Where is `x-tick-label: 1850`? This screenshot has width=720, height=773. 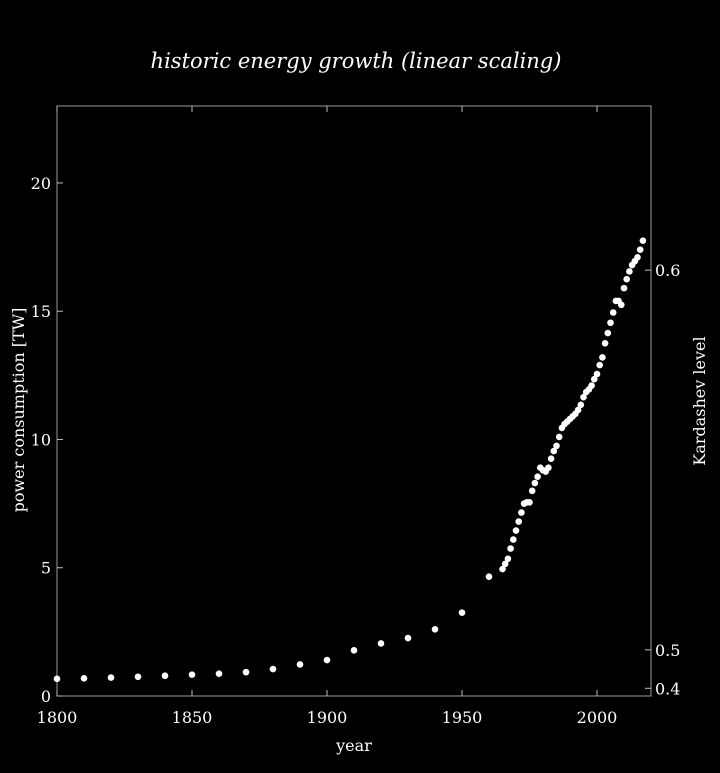
x-tick-label: 1850 is located at coordinates (192, 717).